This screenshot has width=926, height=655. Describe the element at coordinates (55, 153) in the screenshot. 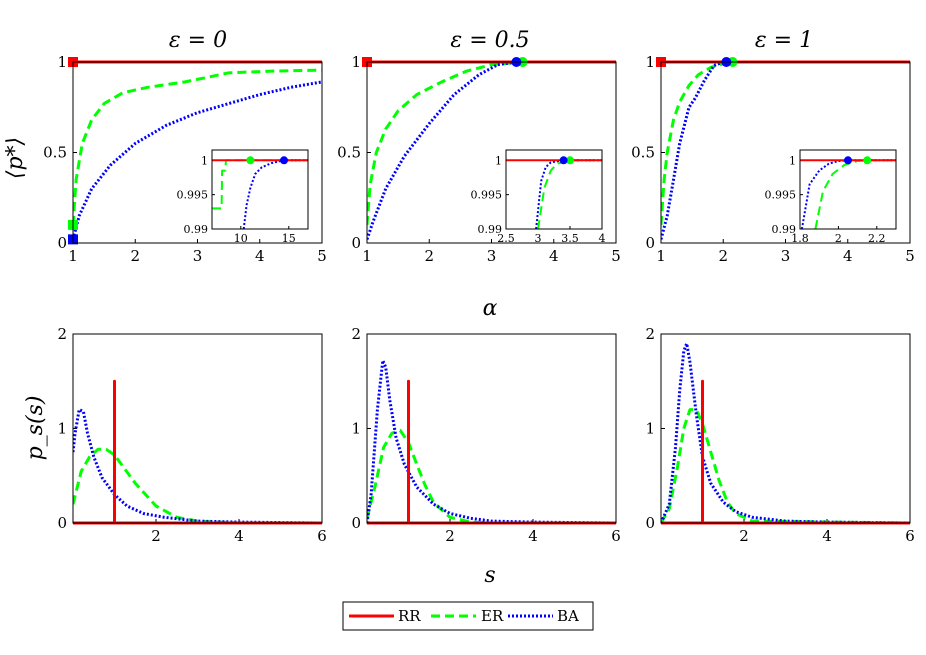

I see `panel-0-y-tick-label-1: 0.5` at that location.